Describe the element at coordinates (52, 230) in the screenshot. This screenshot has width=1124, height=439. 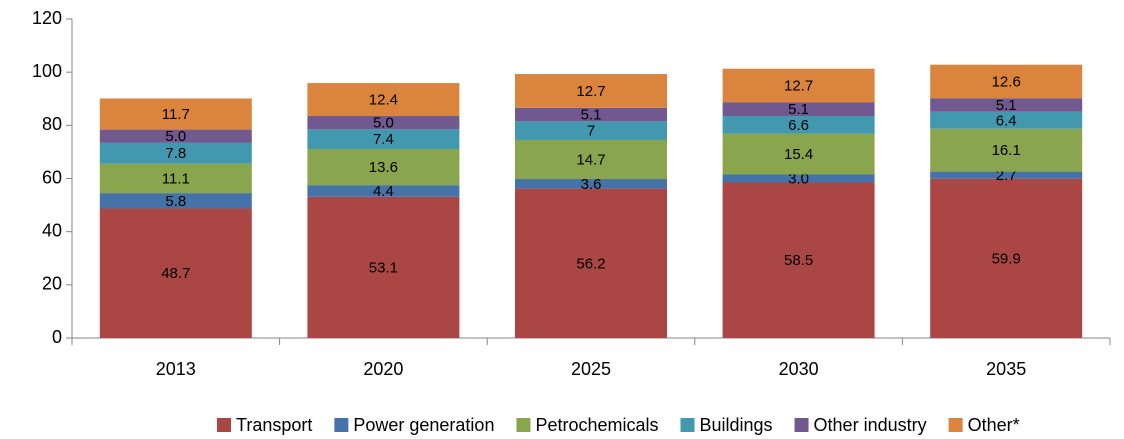
I see `y-tick-label: 40` at that location.